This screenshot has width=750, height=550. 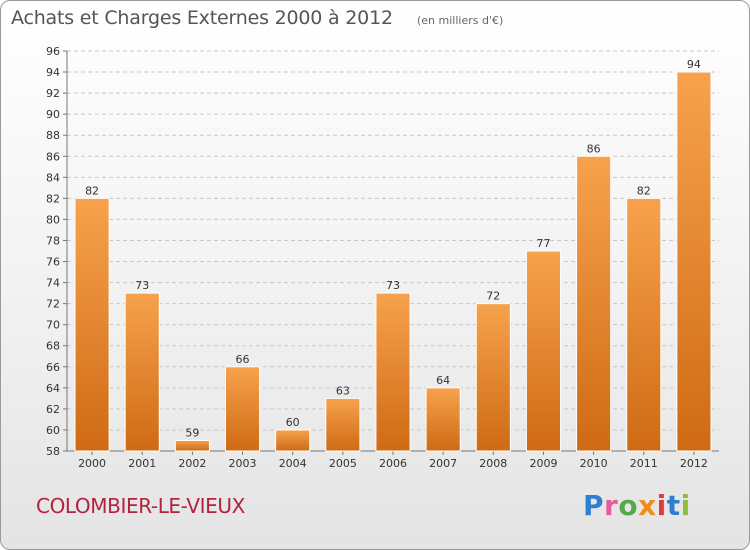 I want to click on y-tick-label: 88, so click(x=53, y=135).